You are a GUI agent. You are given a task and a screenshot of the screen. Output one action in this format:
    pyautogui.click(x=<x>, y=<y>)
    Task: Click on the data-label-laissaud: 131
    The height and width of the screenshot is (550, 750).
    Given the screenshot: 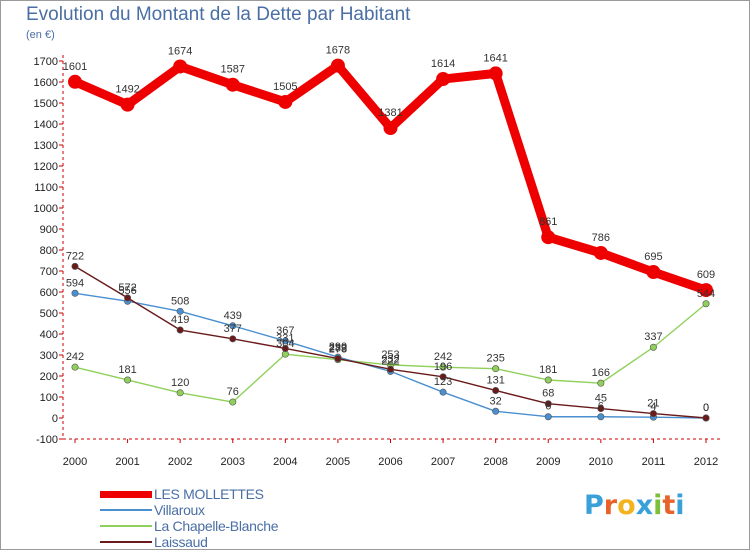 What is the action you would take?
    pyautogui.click(x=495, y=380)
    